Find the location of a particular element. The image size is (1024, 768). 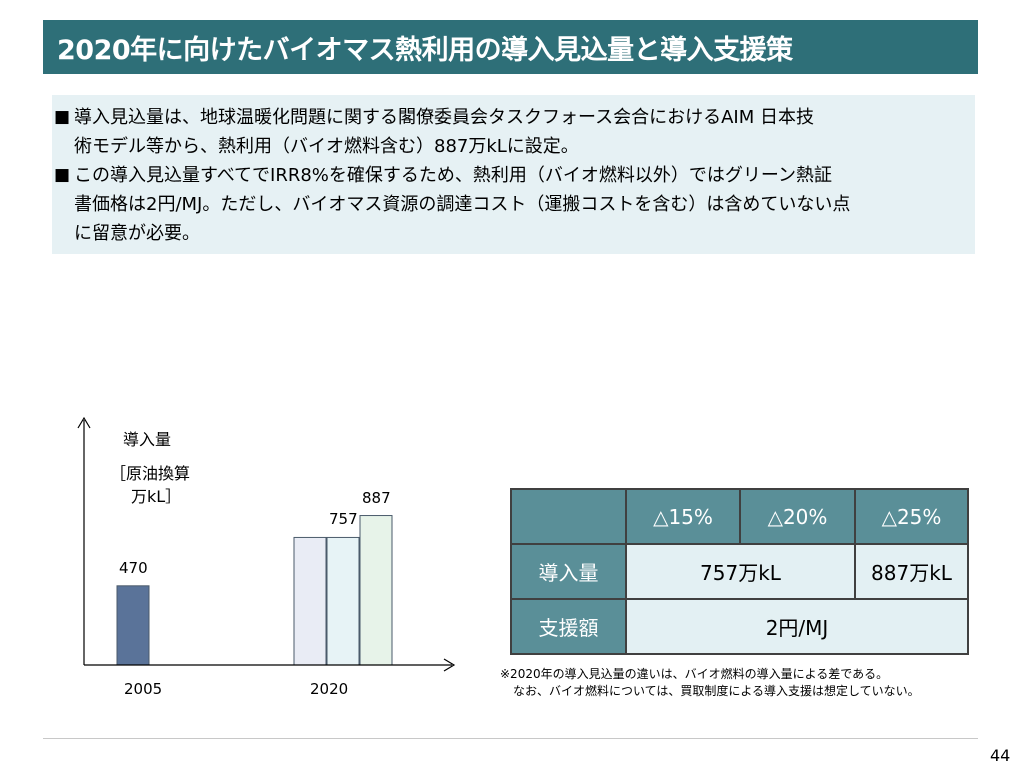

table-header-cell: △15% is located at coordinates (683, 516).